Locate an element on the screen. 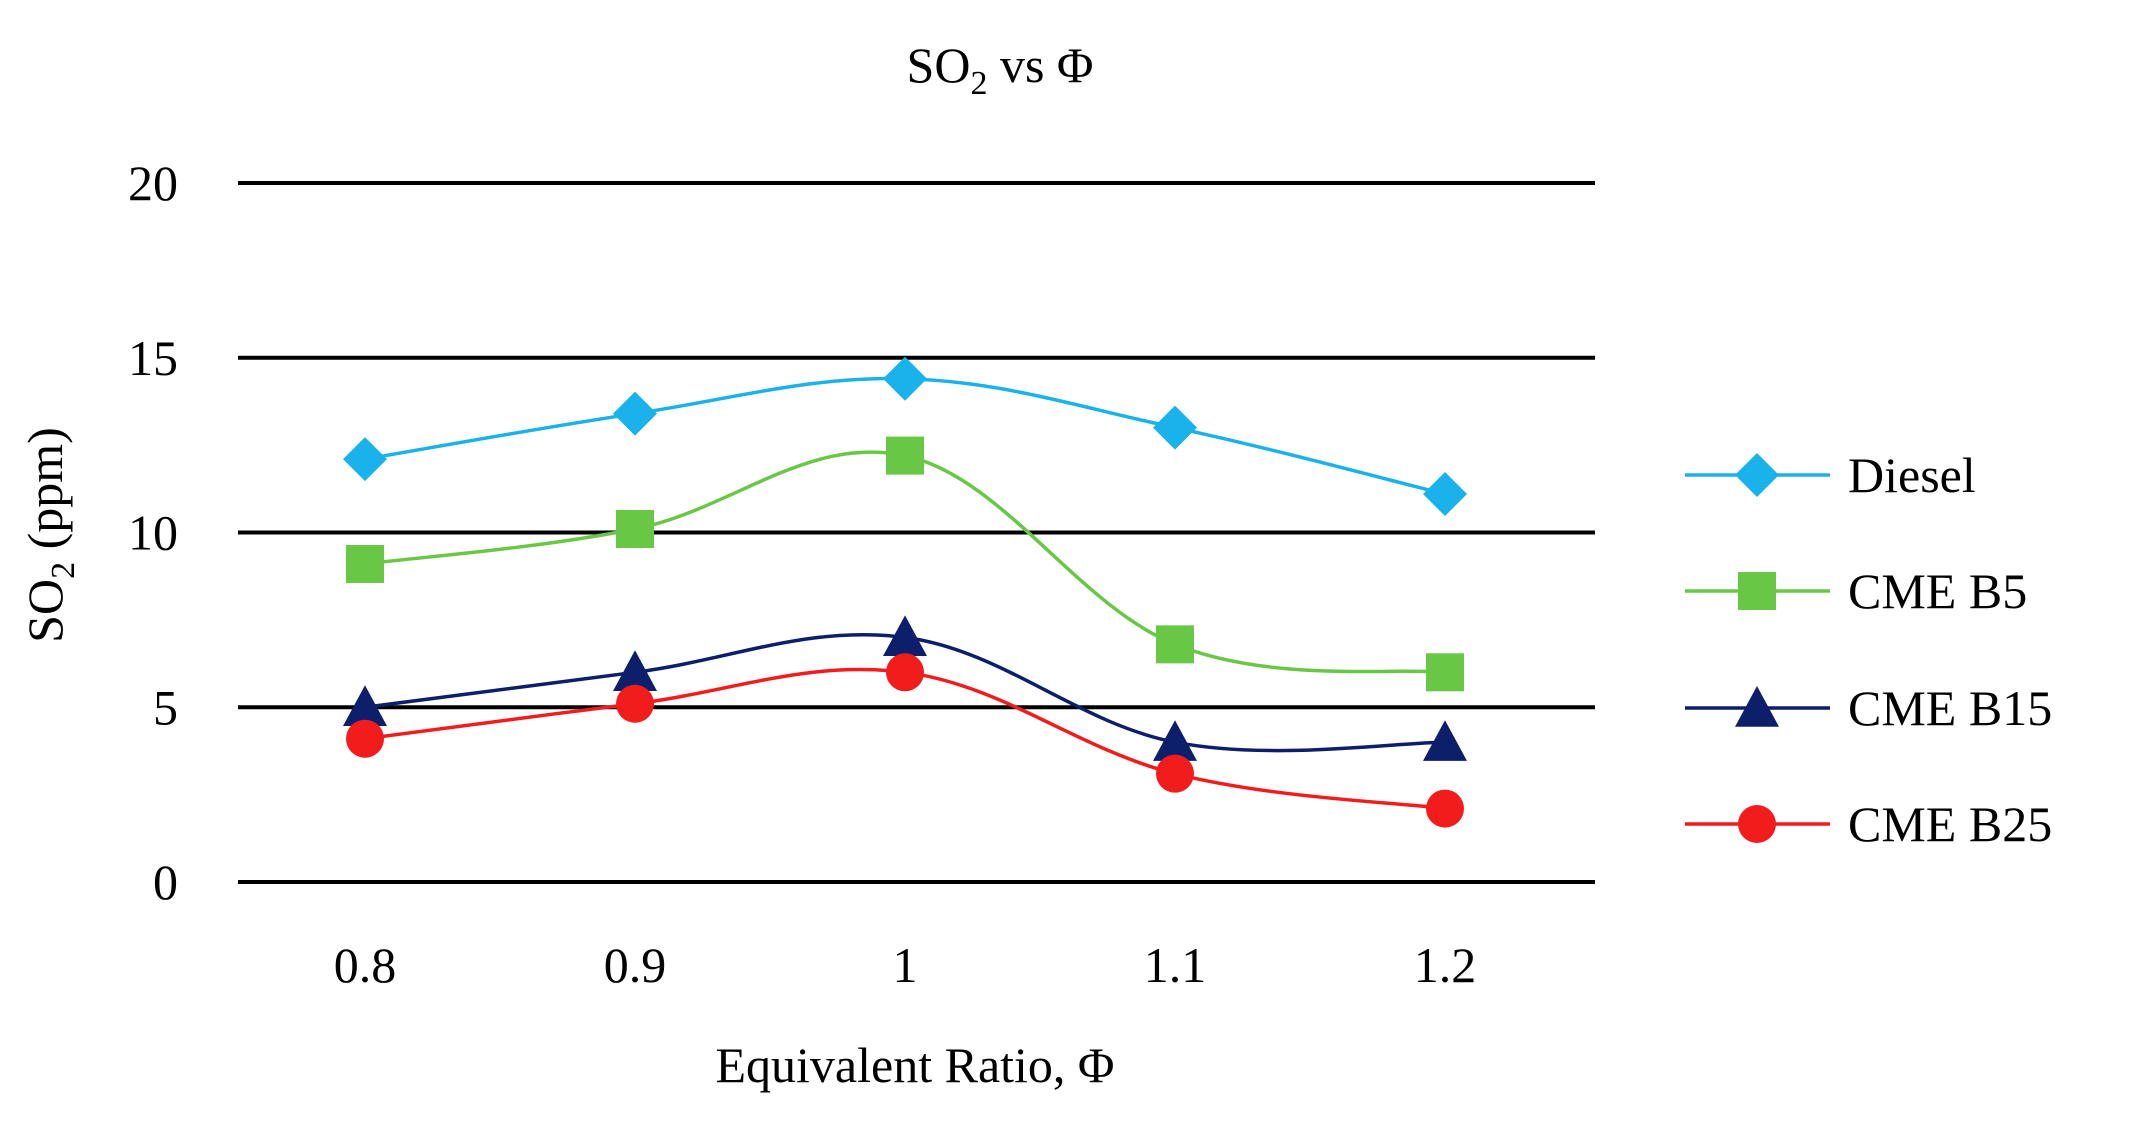  legend-marker-triangle is located at coordinates (1757, 706).